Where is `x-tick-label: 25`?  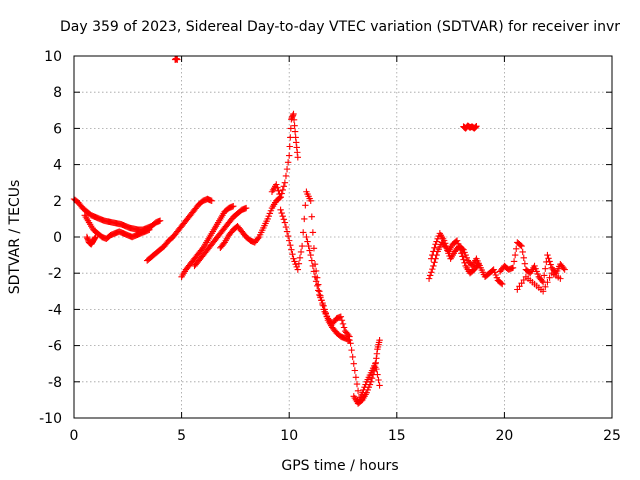
x-tick-label: 25 is located at coordinates (612, 436).